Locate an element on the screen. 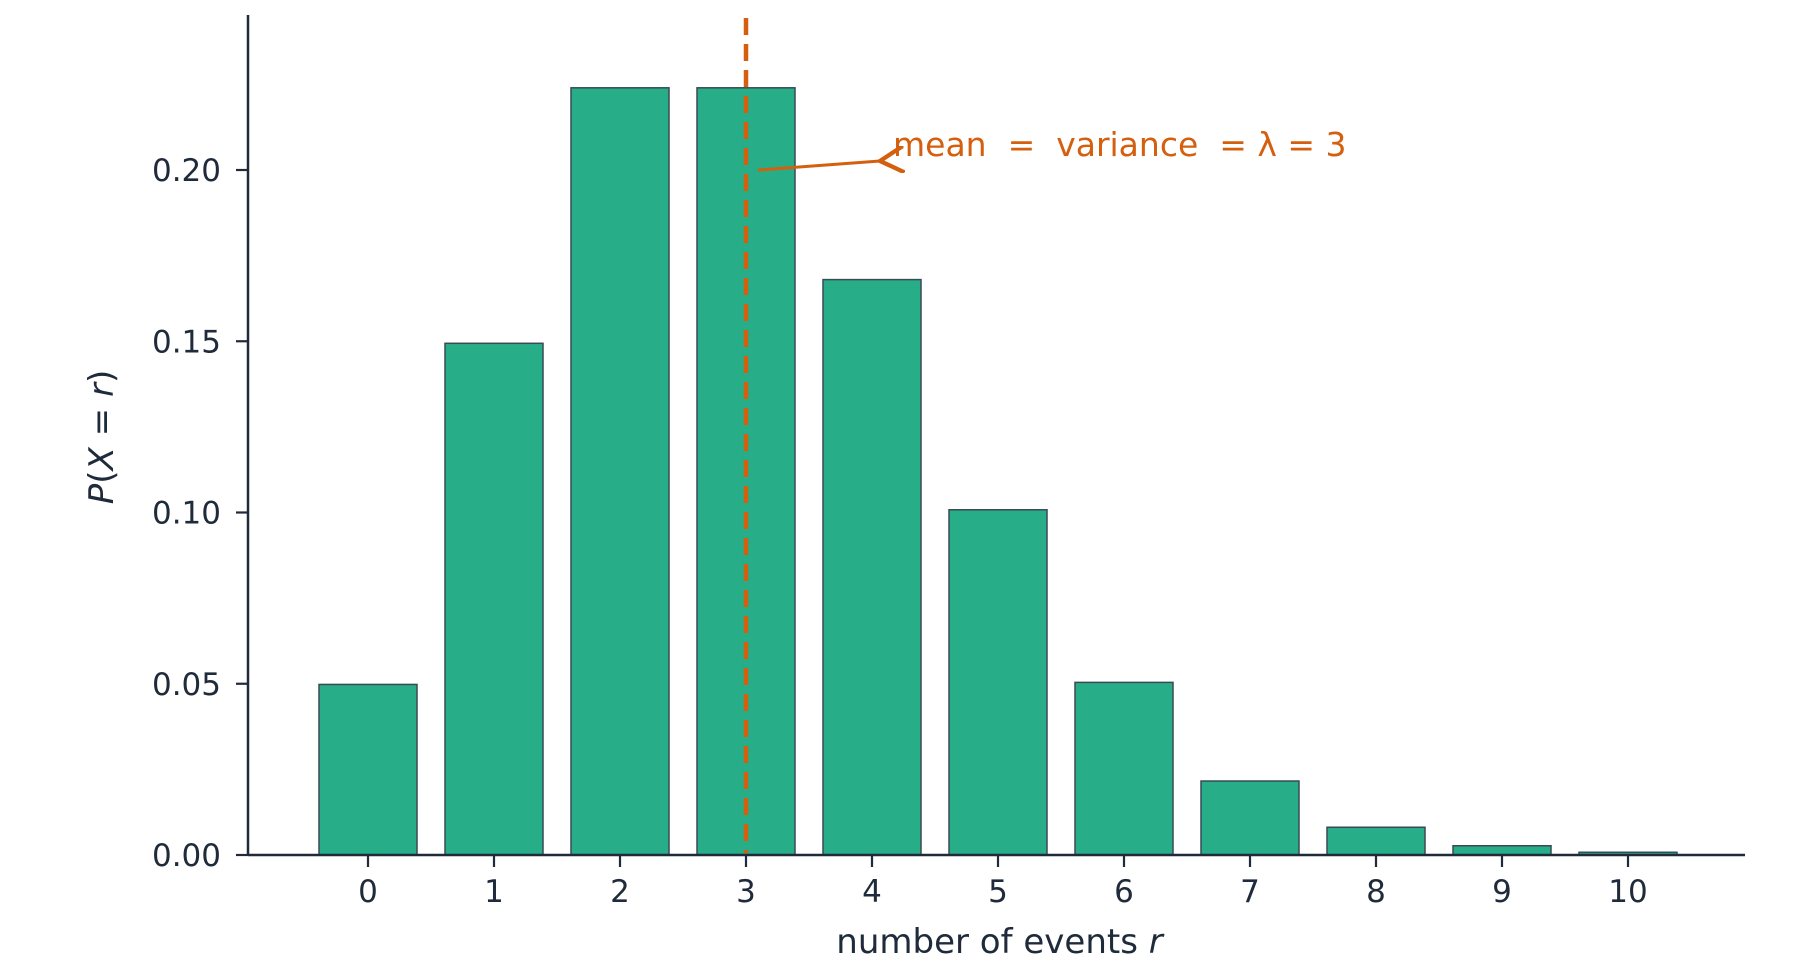 The image size is (1800, 973). y-tick-label-0.05: 0.05 is located at coordinates (186, 685).